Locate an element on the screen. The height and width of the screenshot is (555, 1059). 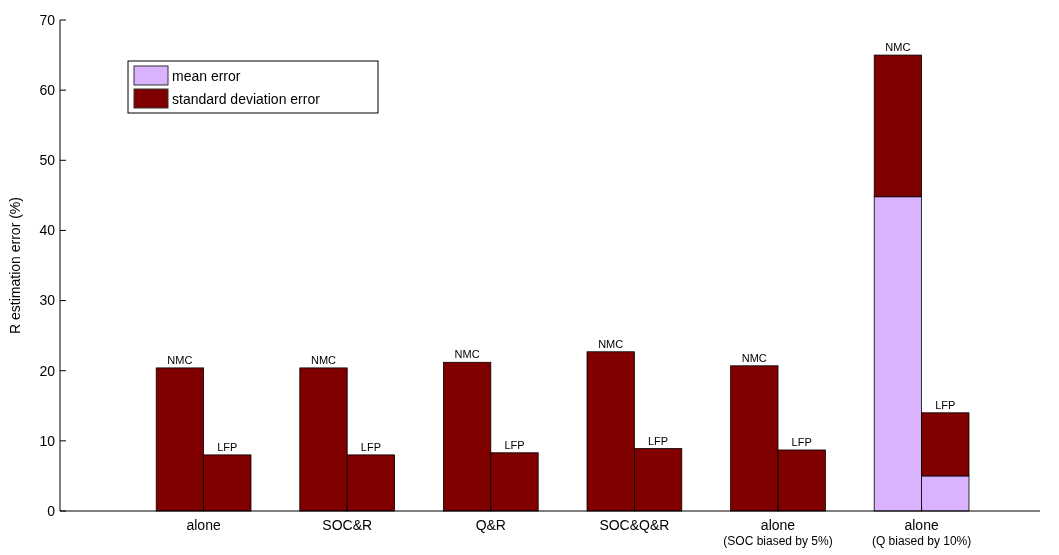
legend-label: standard deviation error is located at coordinates (246, 98).